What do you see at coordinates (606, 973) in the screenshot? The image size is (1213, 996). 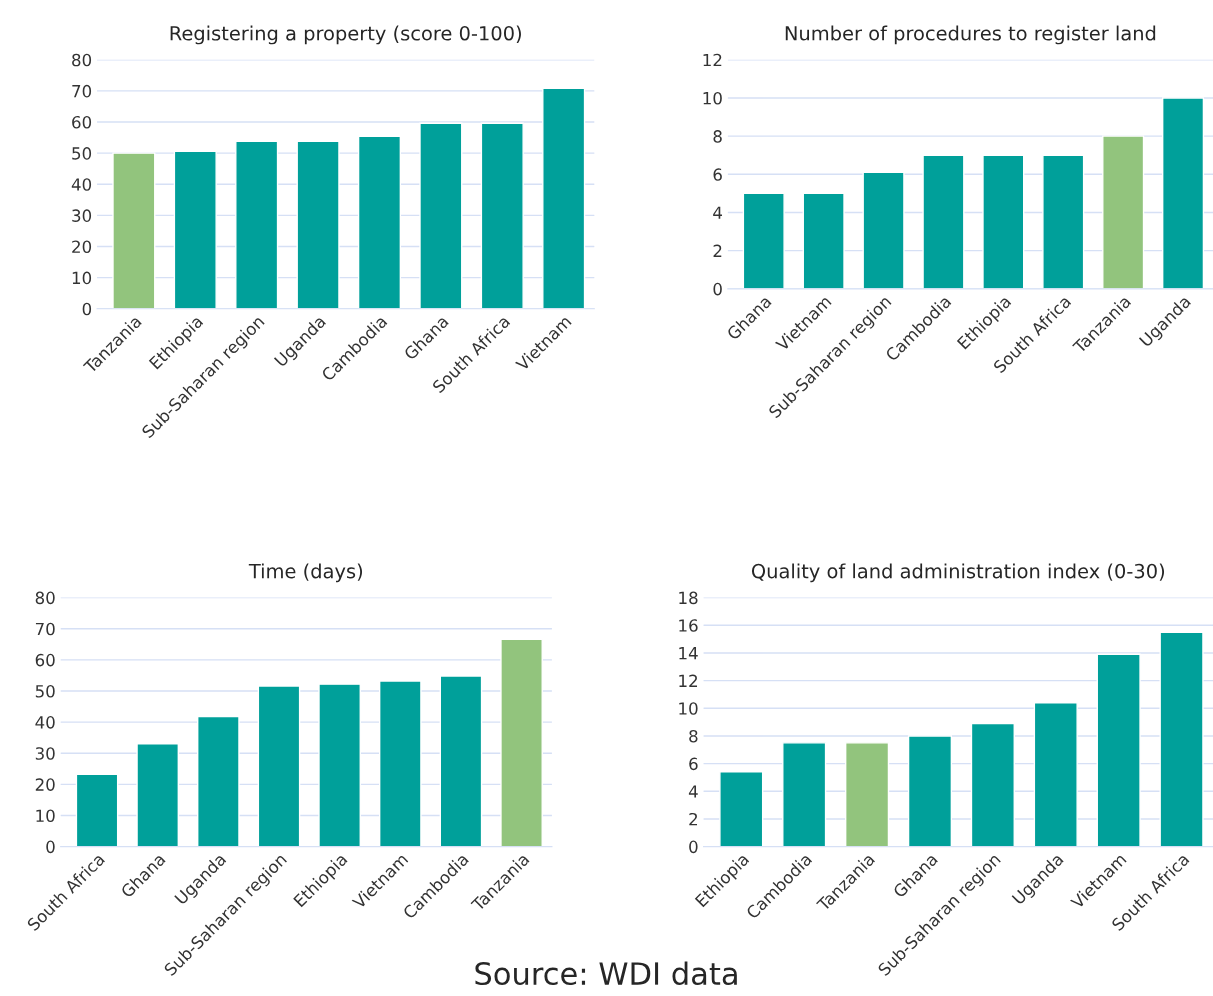 I see `source-note: Source: WDI data` at bounding box center [606, 973].